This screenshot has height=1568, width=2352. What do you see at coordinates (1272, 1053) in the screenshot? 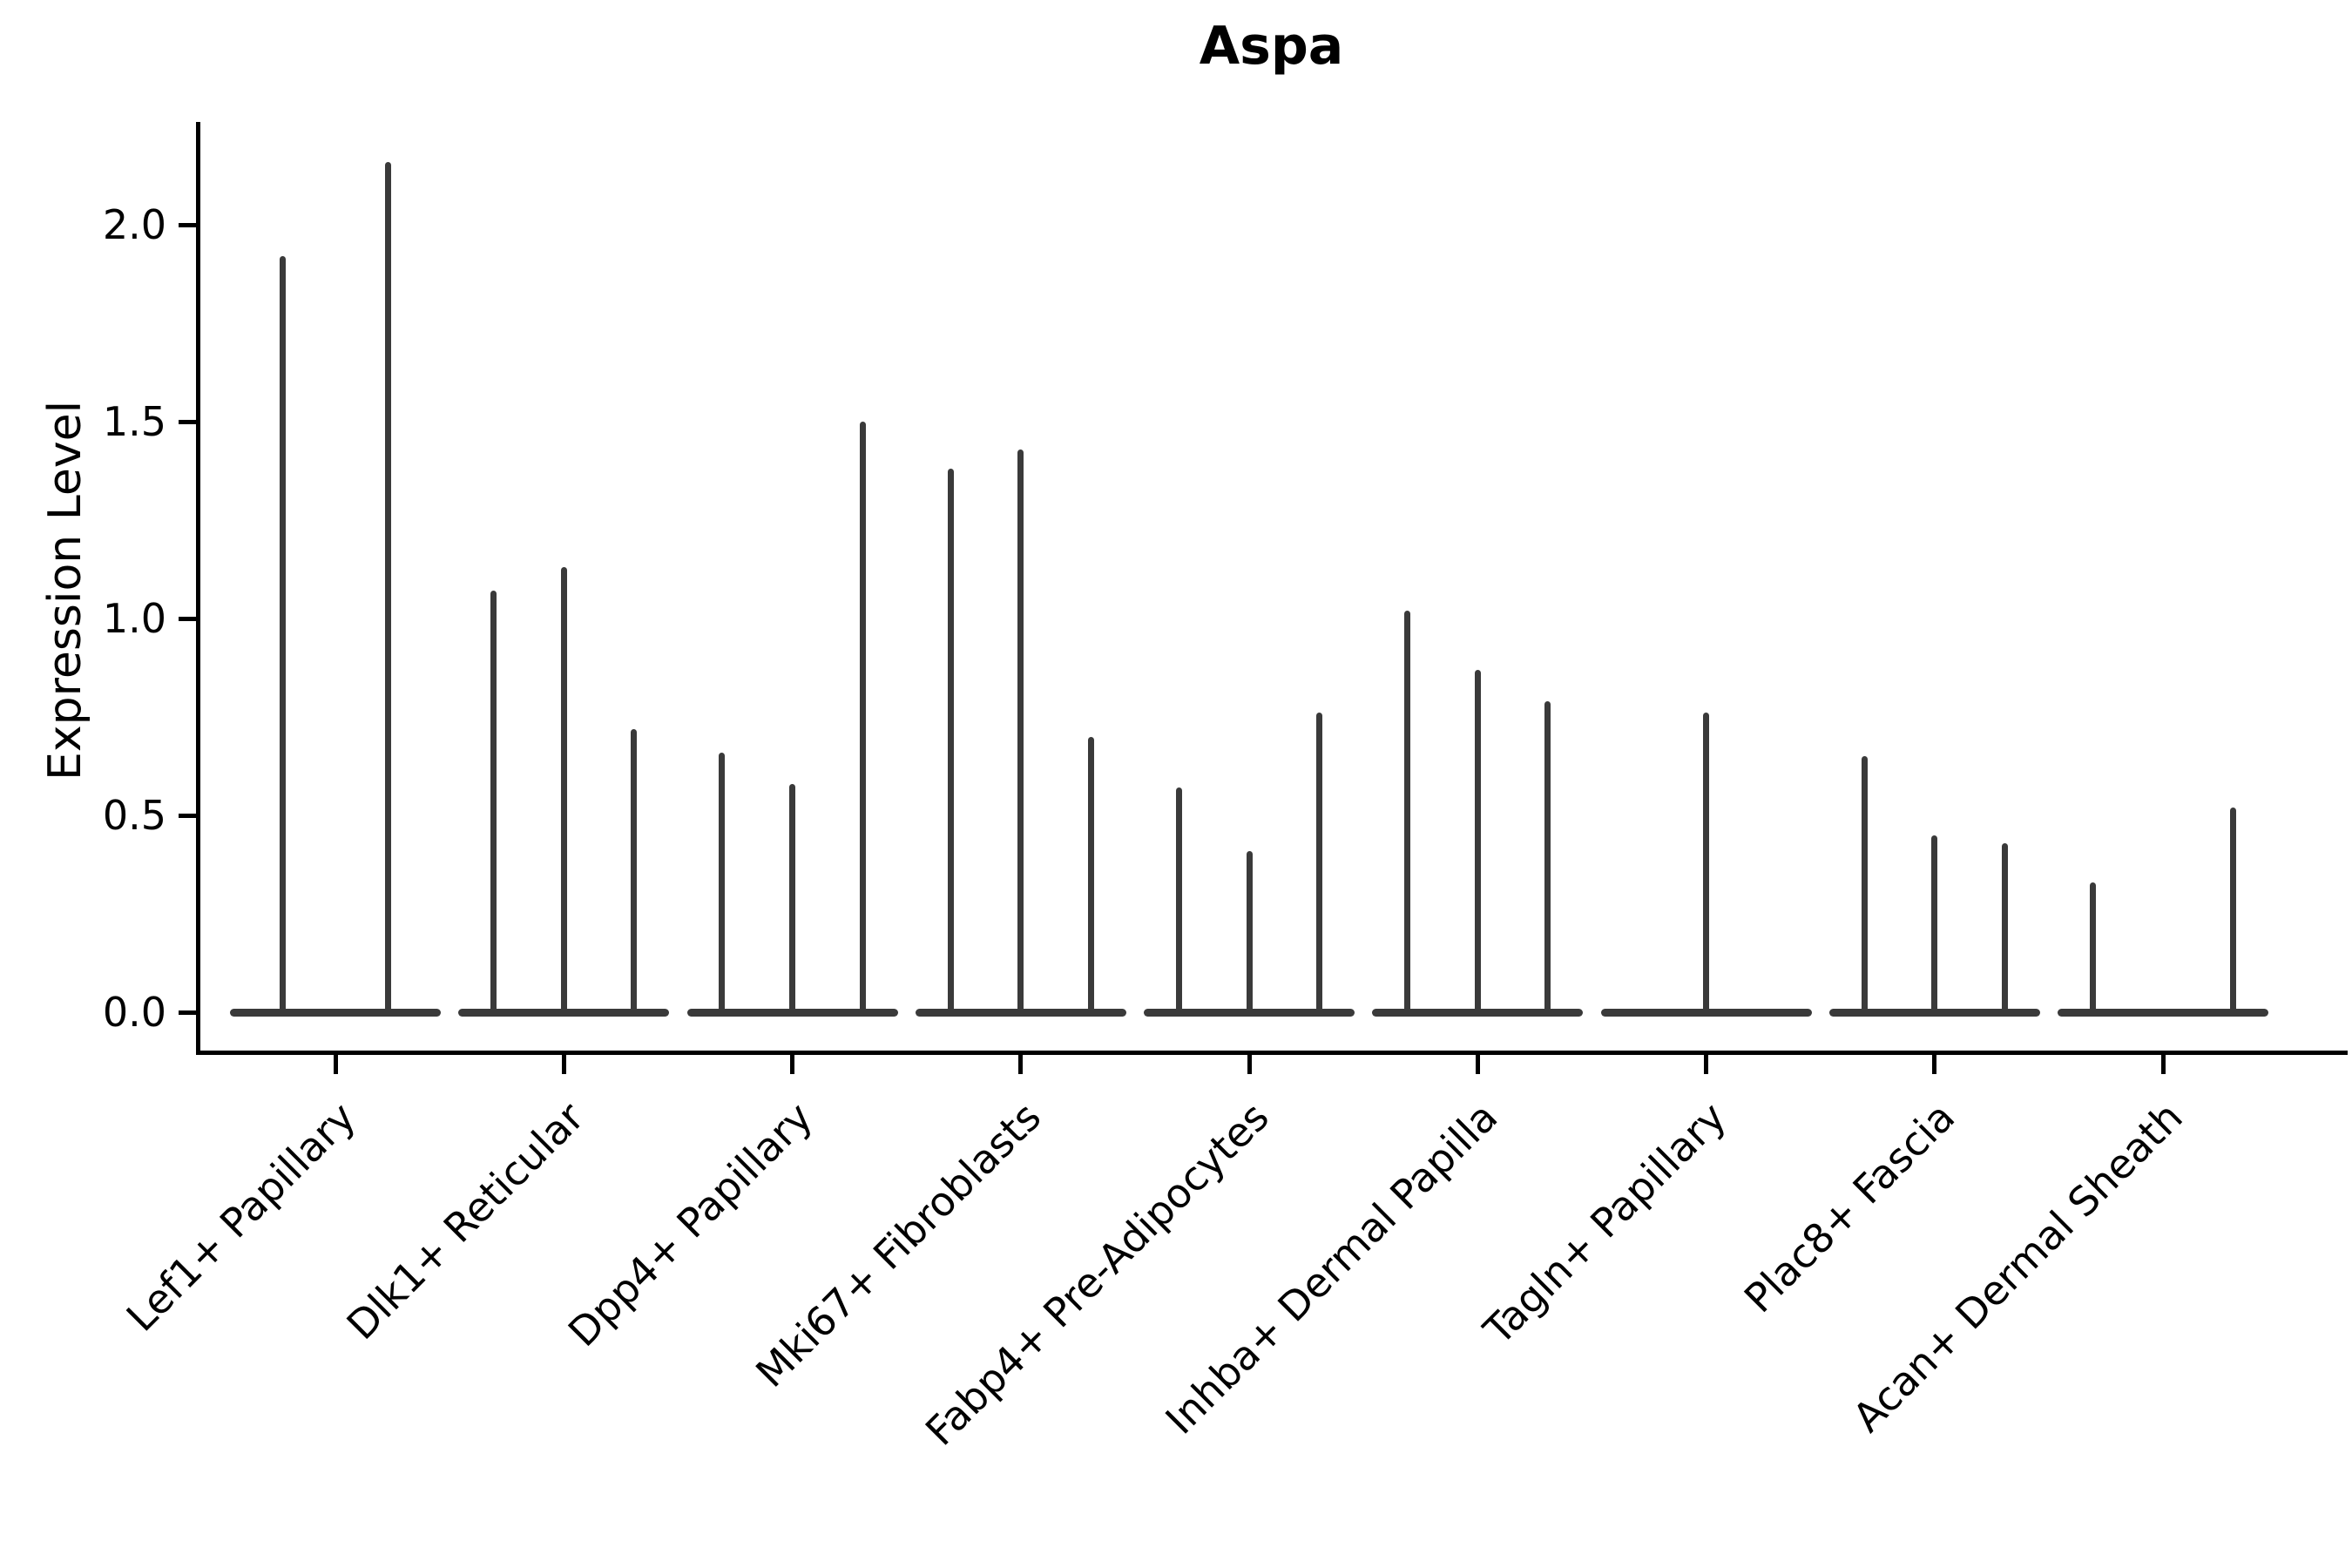
I see `x-axis-spine` at bounding box center [1272, 1053].